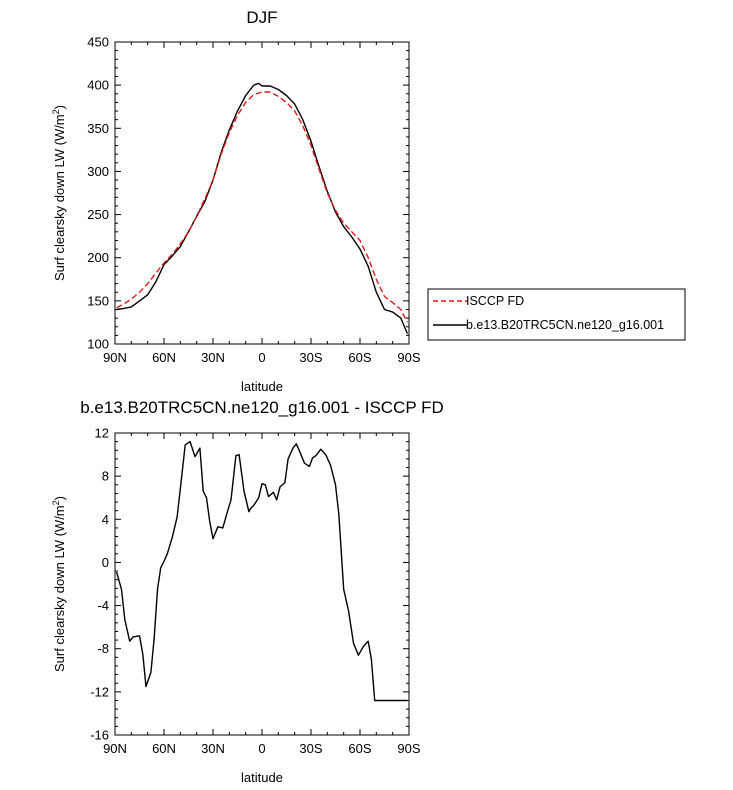 The width and height of the screenshot is (733, 790). What do you see at coordinates (565, 325) in the screenshot?
I see `legend-label-model: b.e13.B20TRC5CN.ne120_g16.001` at bounding box center [565, 325].